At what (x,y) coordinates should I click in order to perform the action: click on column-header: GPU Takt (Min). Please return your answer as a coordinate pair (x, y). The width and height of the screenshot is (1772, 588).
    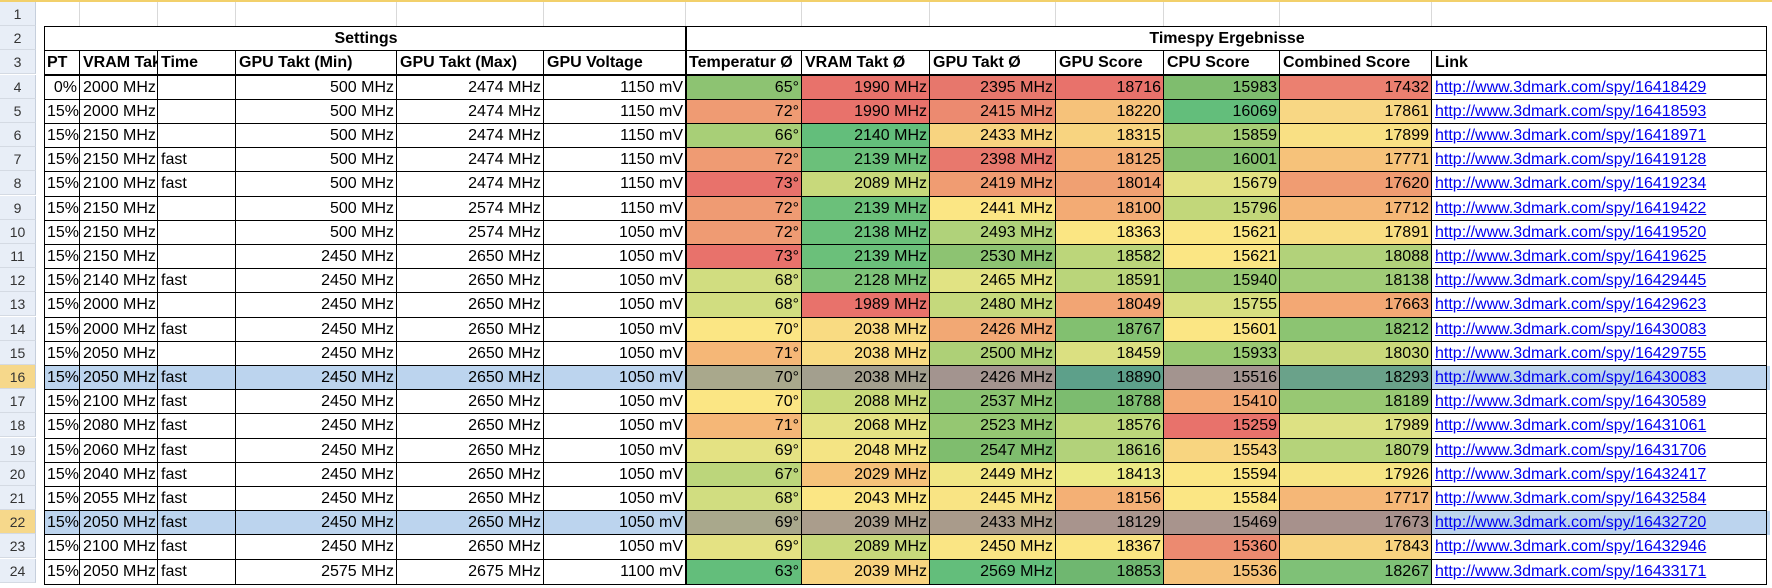
    Looking at the image, I should click on (296, 63).